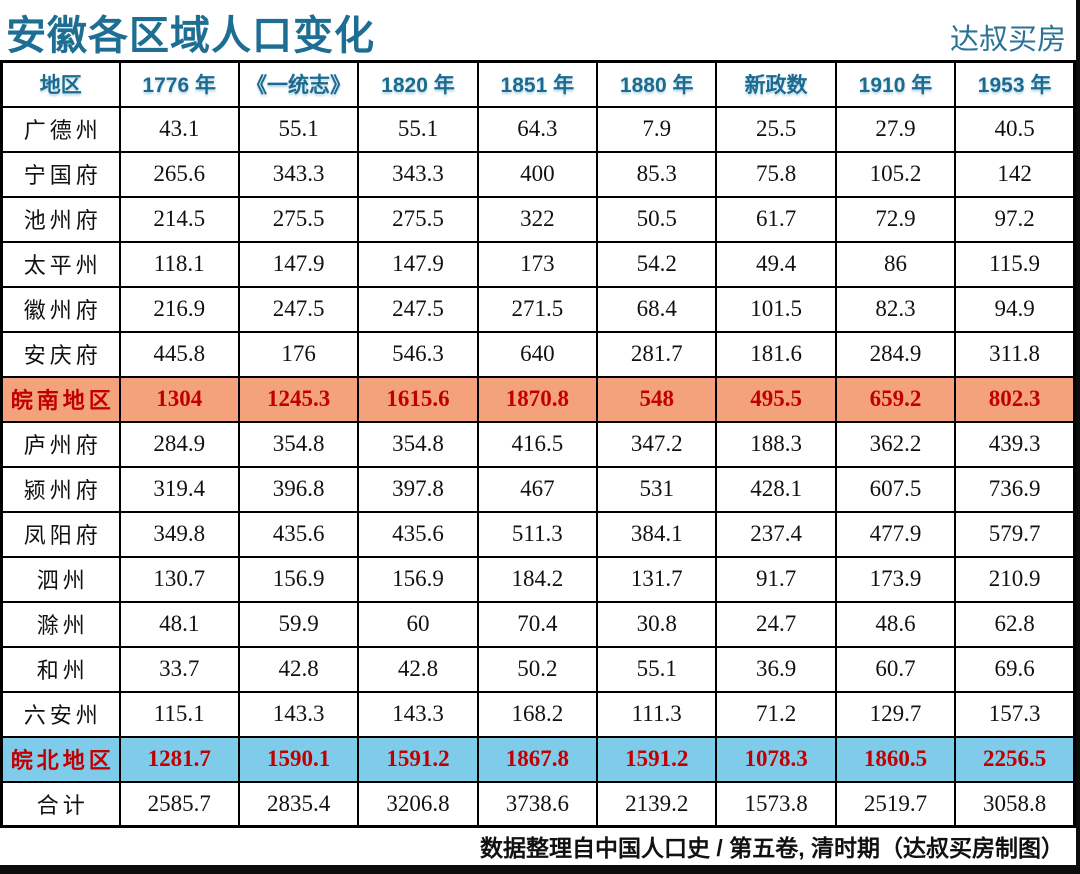 The image size is (1080, 874). Describe the element at coordinates (60, 444) in the screenshot. I see `region-cell: 庐州府` at that location.